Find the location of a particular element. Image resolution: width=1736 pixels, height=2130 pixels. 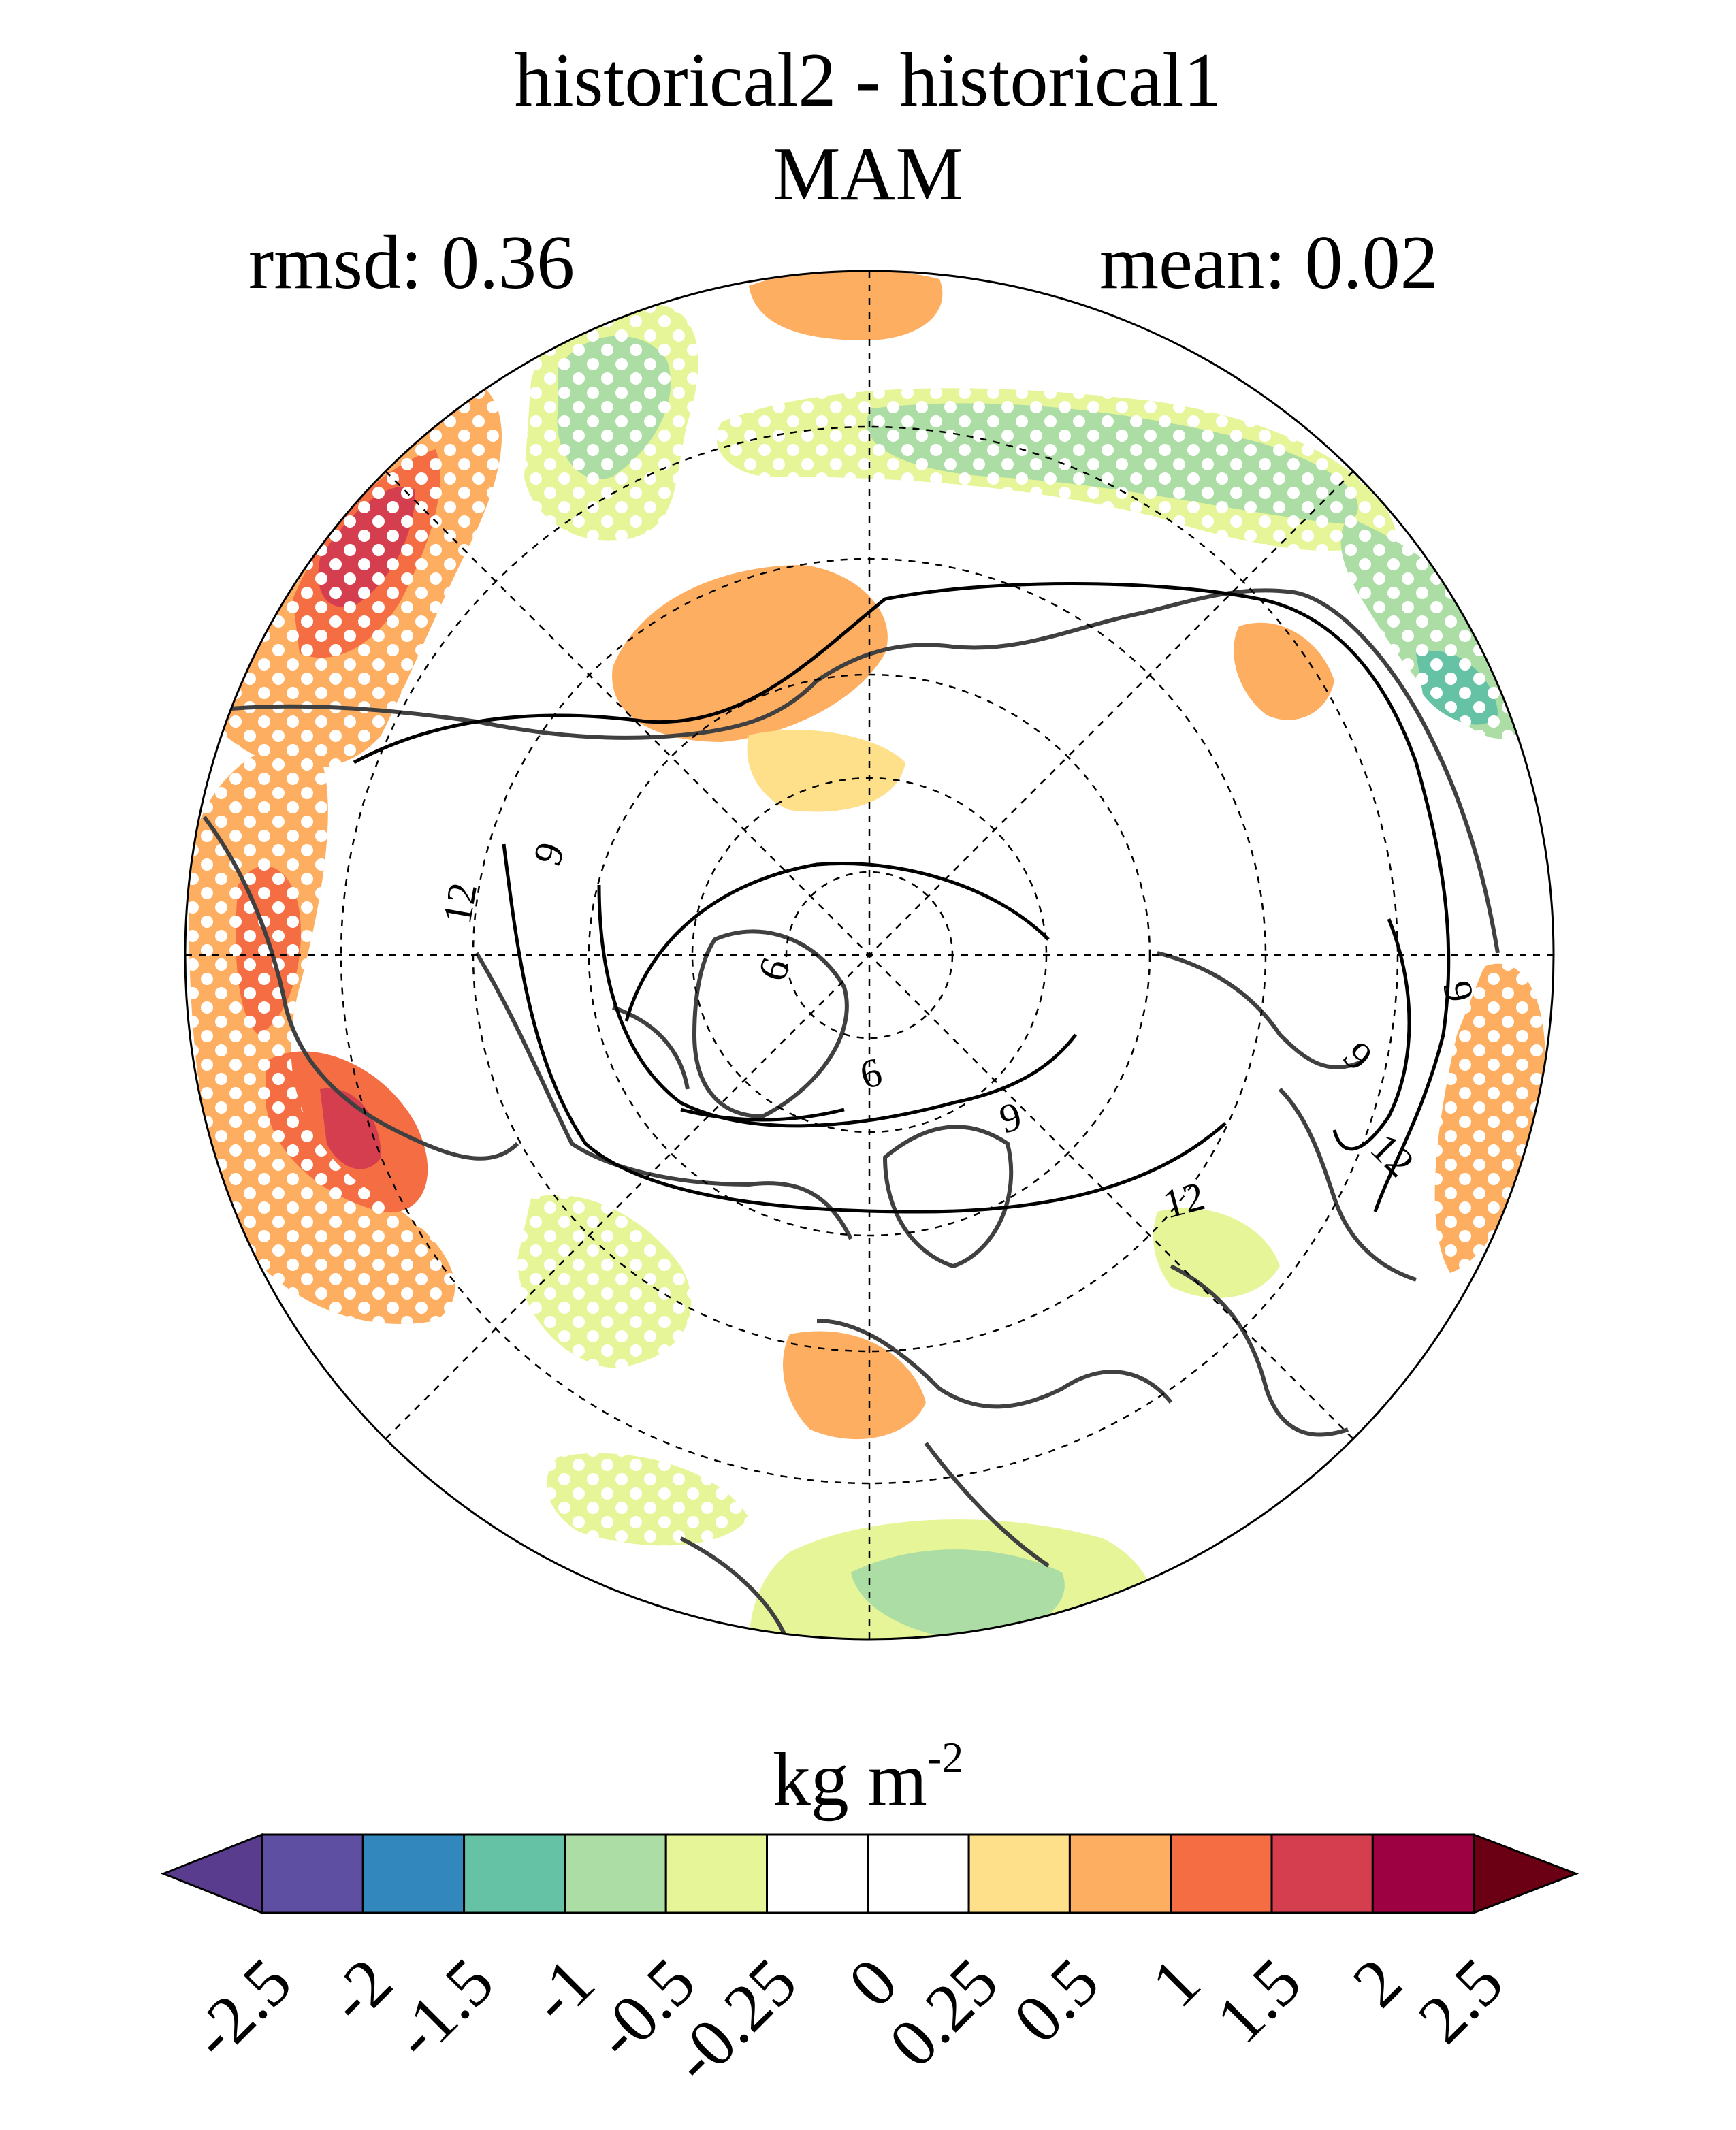

mean-label: mean: 0.02 is located at coordinates (1268, 263).